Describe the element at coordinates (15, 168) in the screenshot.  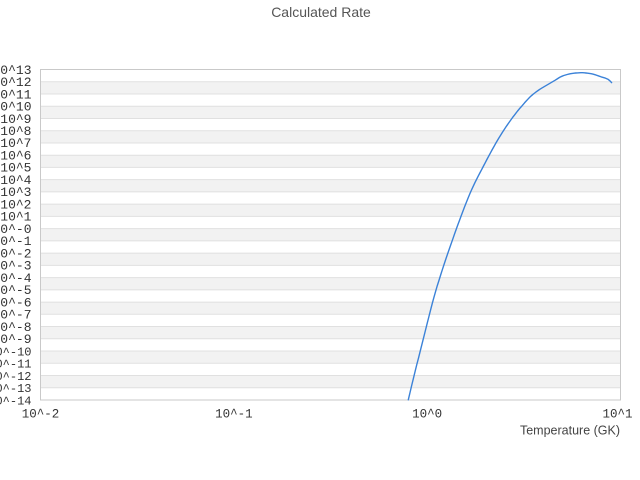
I see `svg-text: 10^5` at that location.